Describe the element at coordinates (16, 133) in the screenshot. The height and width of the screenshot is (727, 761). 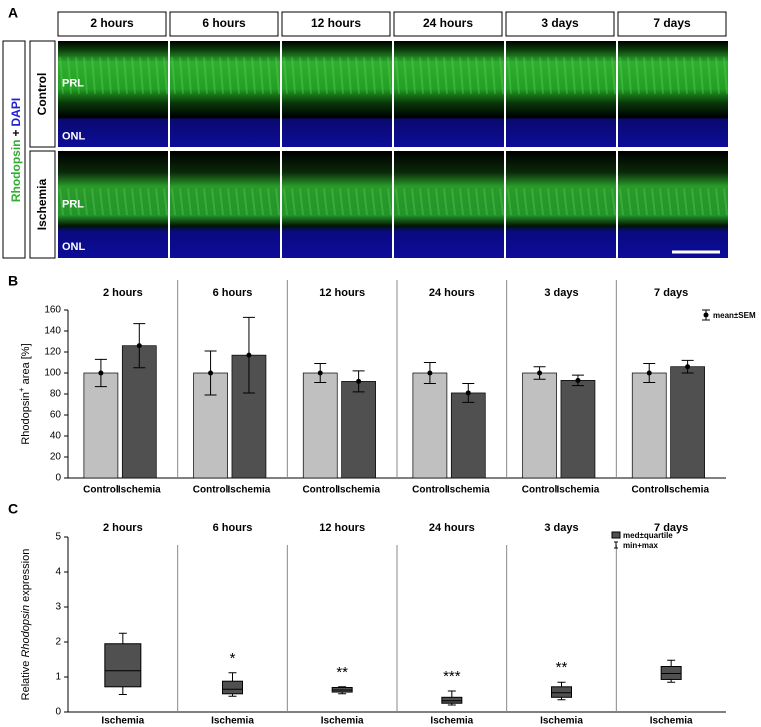
I see `stain-plus: +` at that location.